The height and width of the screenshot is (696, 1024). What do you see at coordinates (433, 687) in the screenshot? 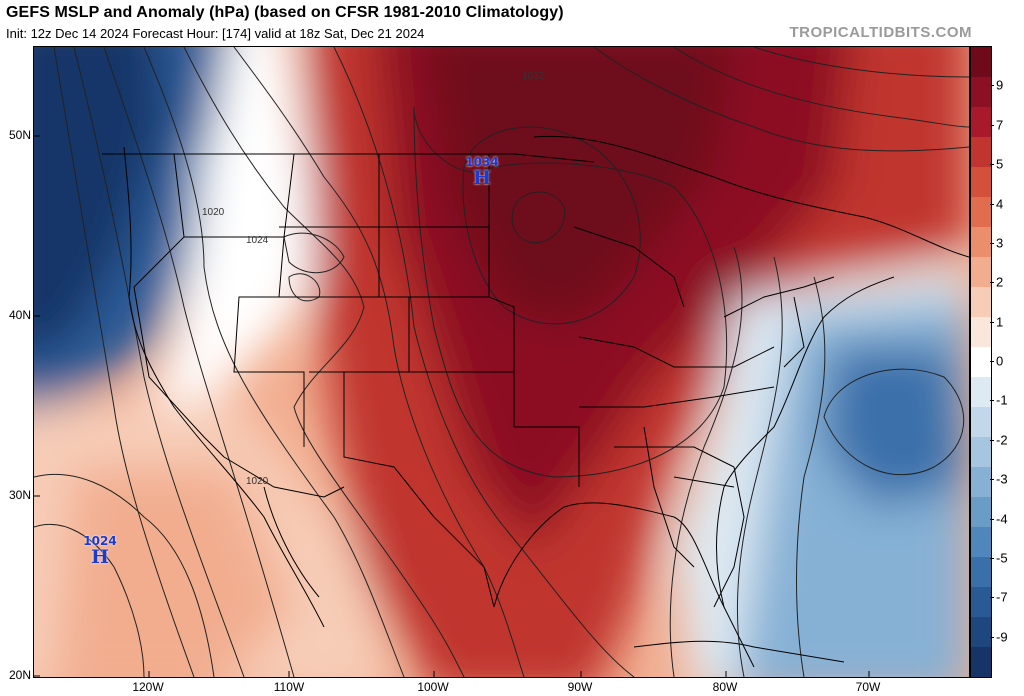
I see `lon-label: 100W` at bounding box center [433, 687].